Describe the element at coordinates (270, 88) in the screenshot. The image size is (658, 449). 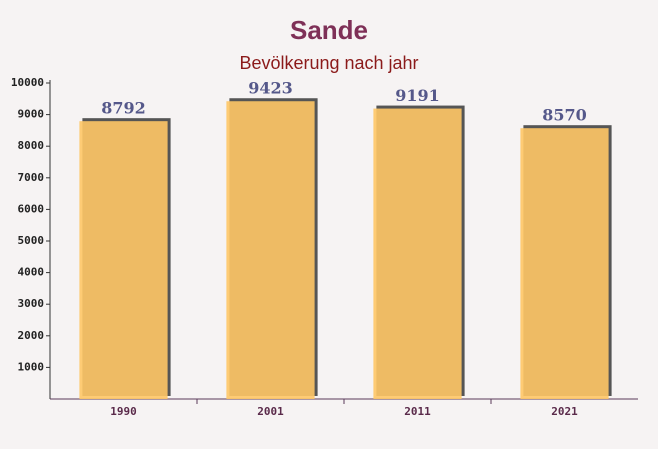
I see `value-label: 9423` at that location.